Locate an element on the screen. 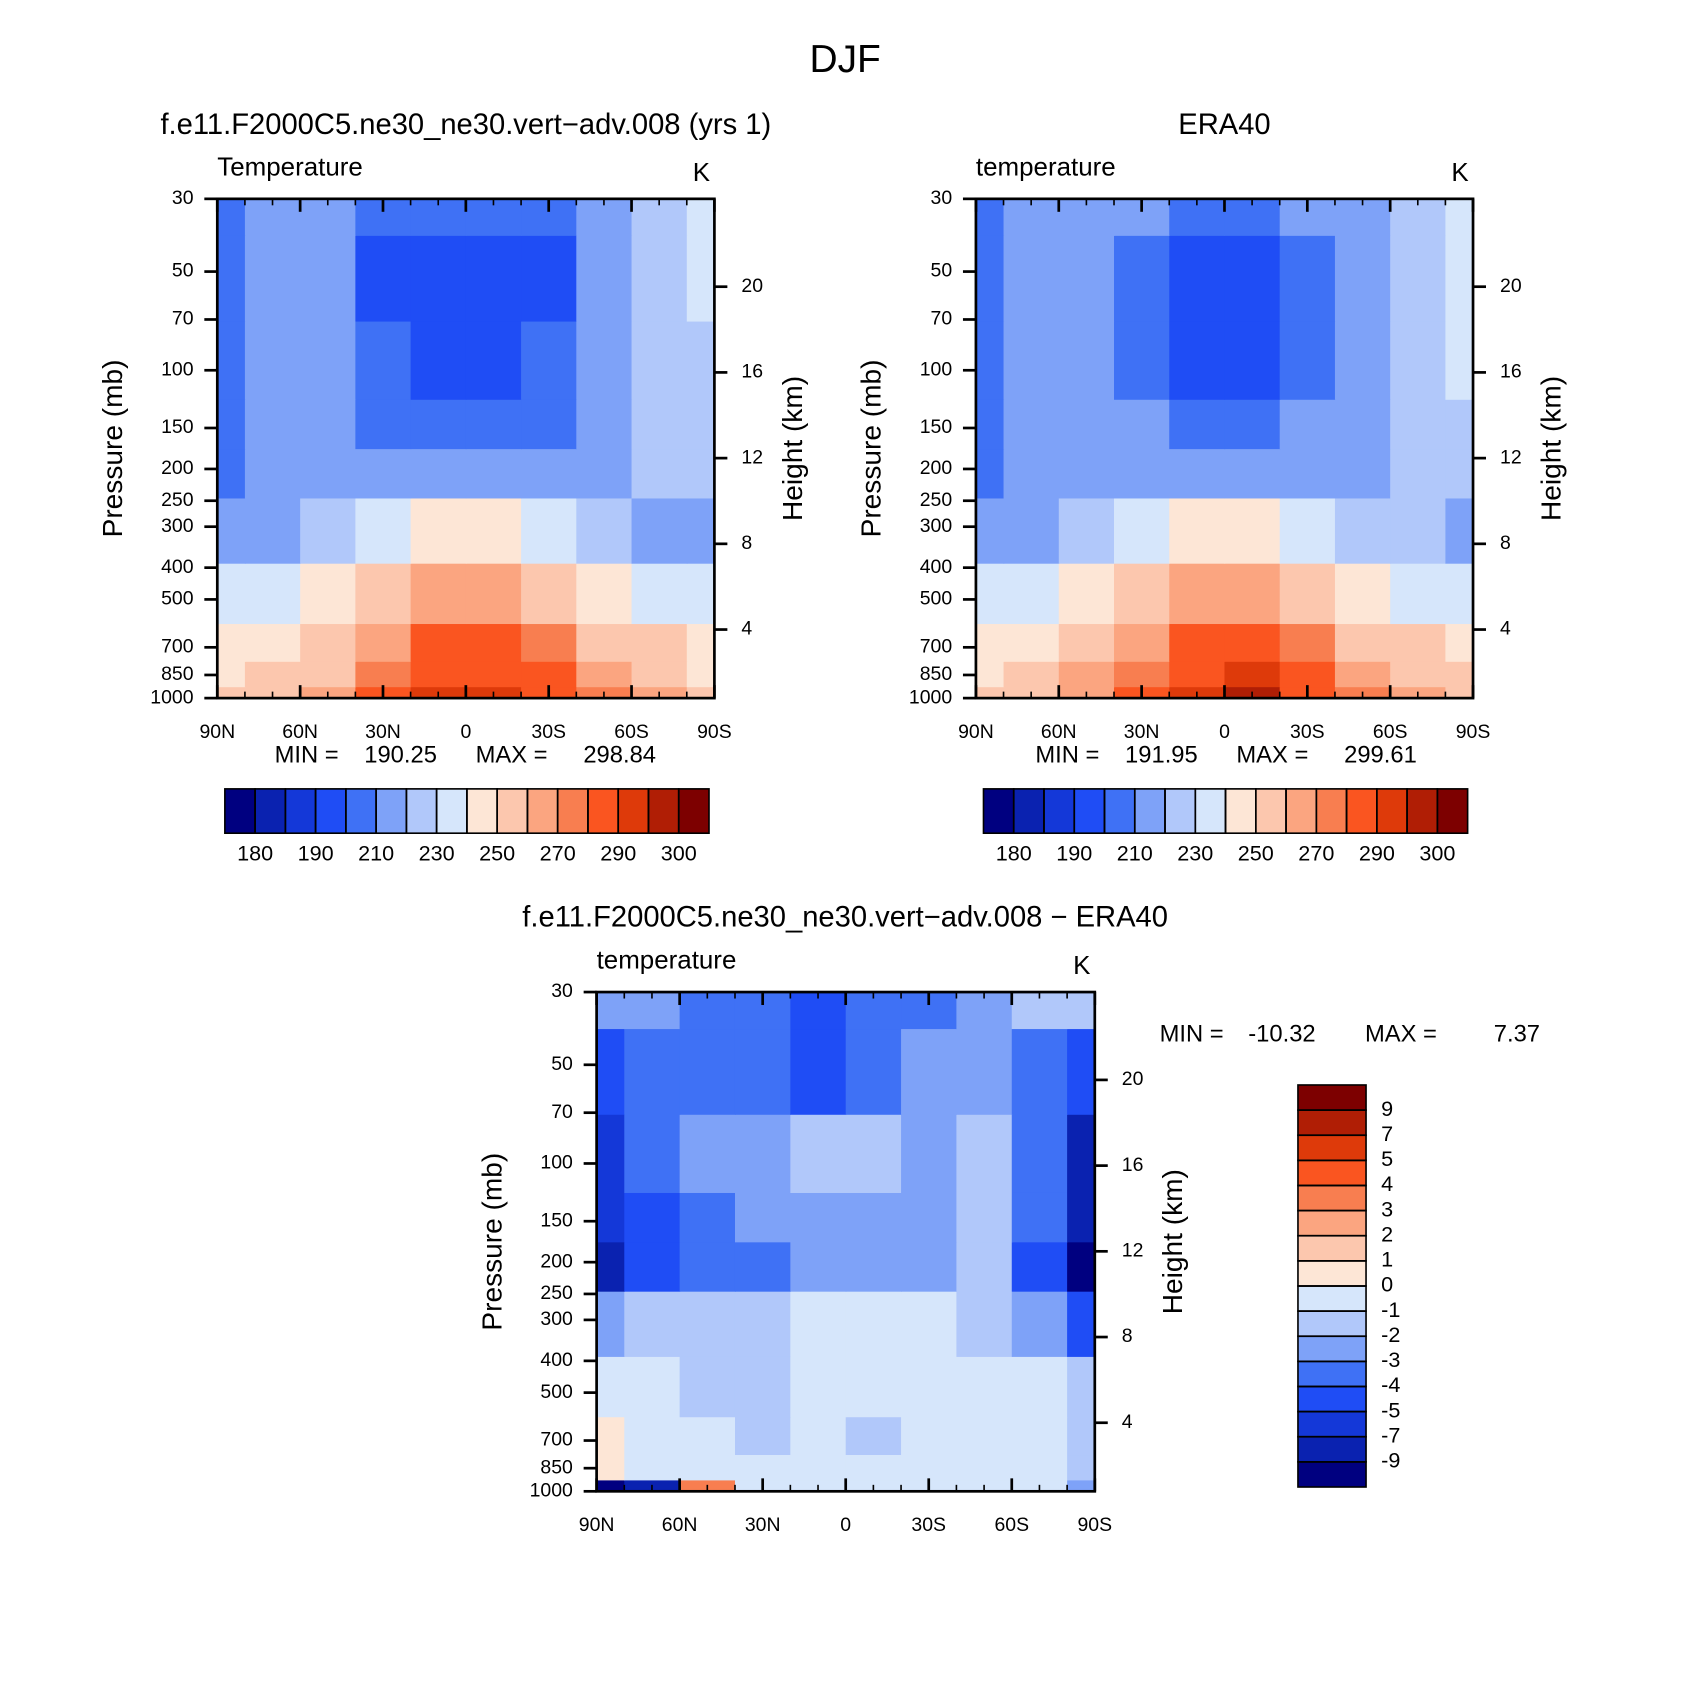  colorbar-label: 0 is located at coordinates (1387, 1284).